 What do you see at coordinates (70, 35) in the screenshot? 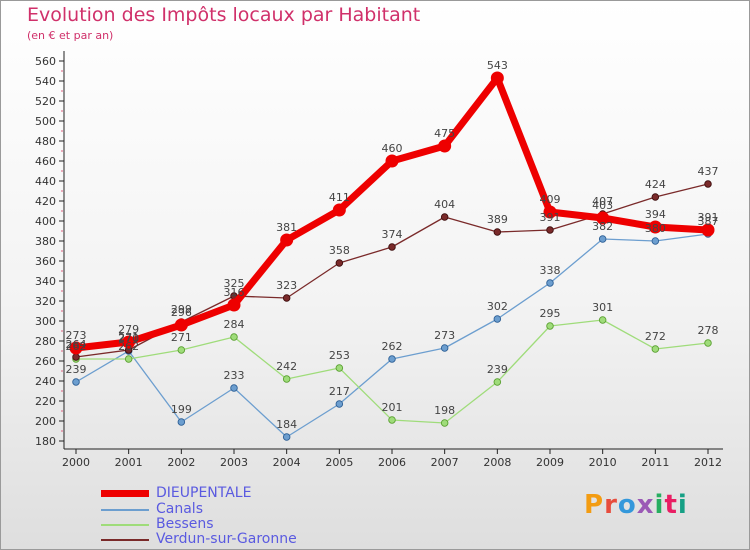
I see `chart-subtitle: (en € et par an)` at bounding box center [70, 35].